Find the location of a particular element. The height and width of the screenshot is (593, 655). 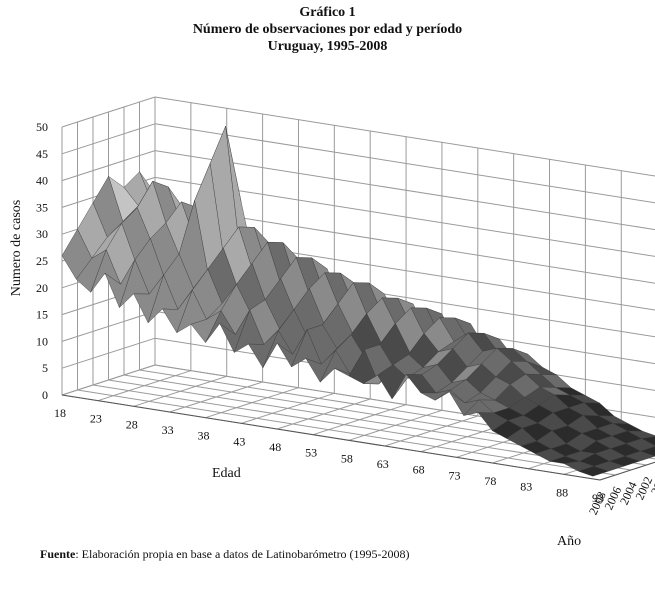

z-tick-label: 2000 is located at coordinates (651, 483).